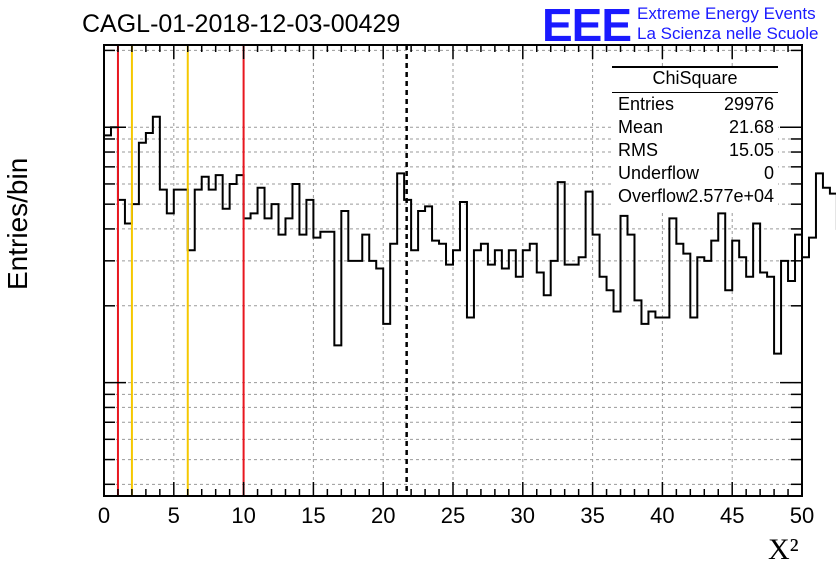 This screenshot has width=836, height=572. Describe the element at coordinates (726, 13) in the screenshot. I see `logo-line-1: Extreme Energy Events` at that location.